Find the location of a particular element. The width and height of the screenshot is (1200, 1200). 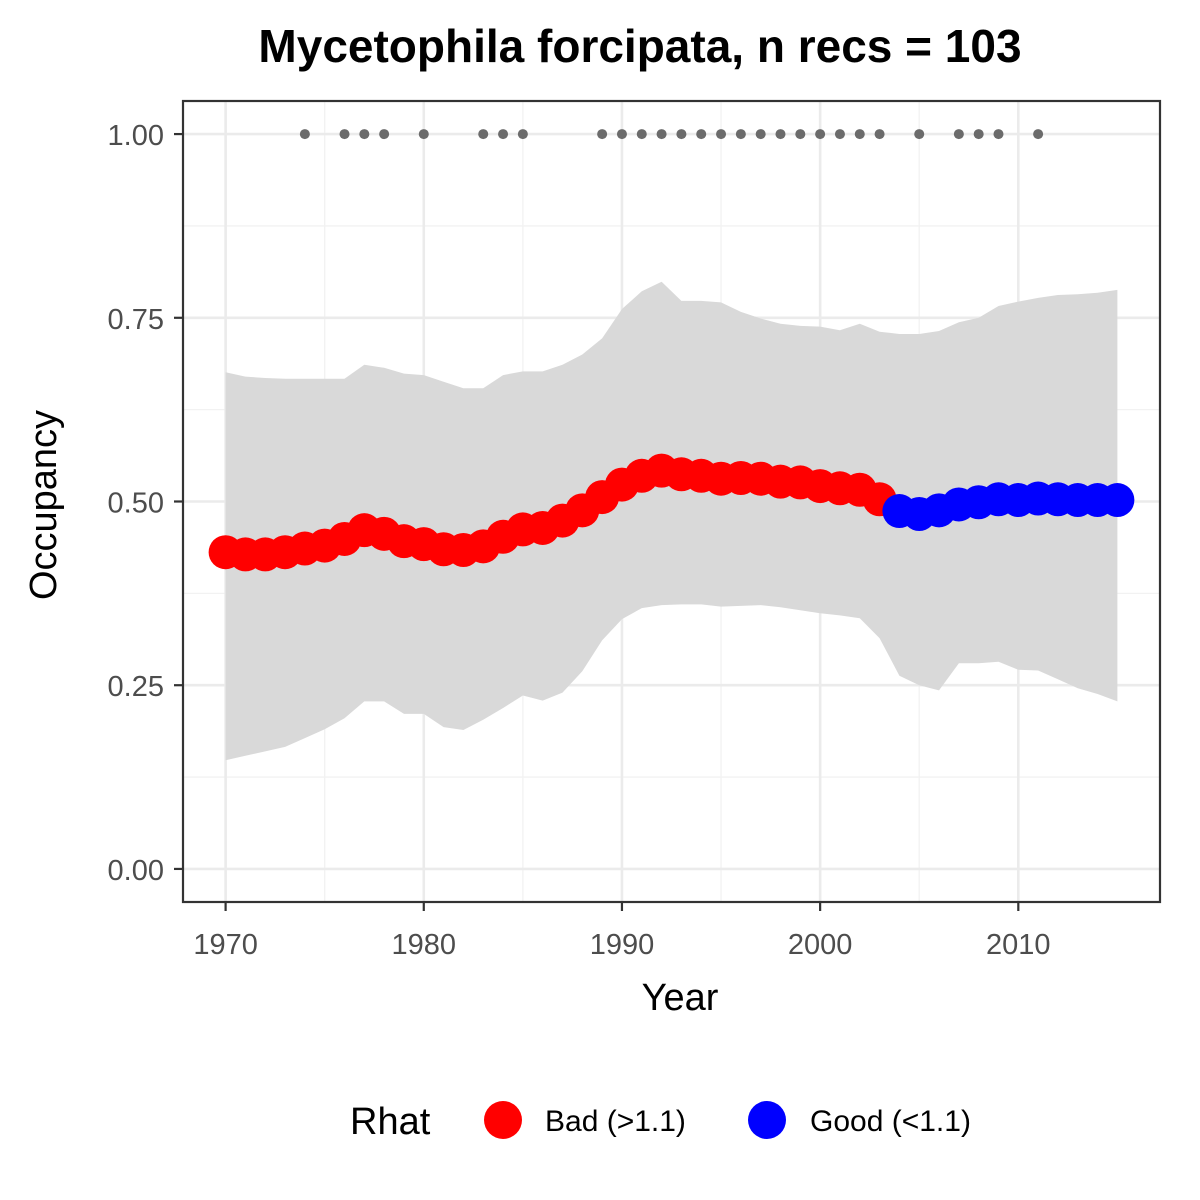

x-tick-label: 2000 is located at coordinates (820, 945).